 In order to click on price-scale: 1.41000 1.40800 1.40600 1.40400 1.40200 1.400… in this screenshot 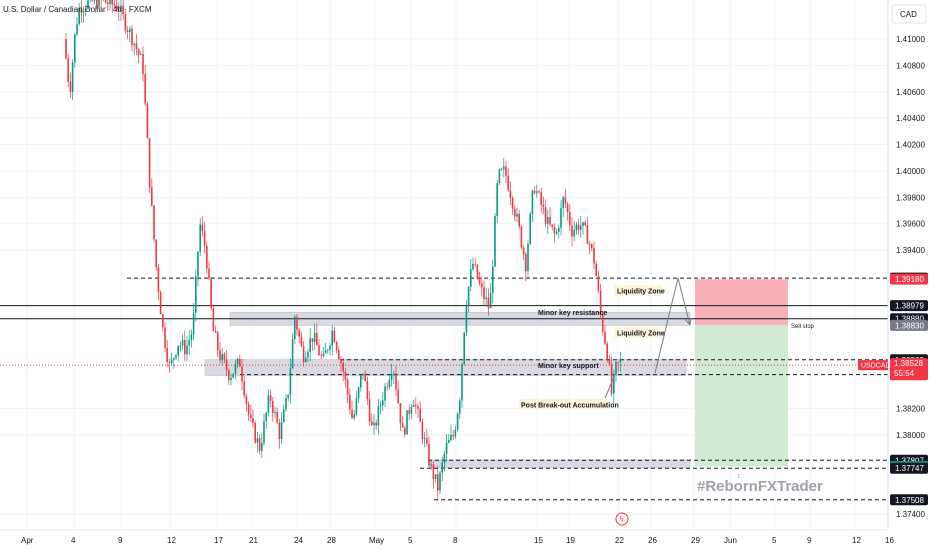, I will do `click(910, 277)`.